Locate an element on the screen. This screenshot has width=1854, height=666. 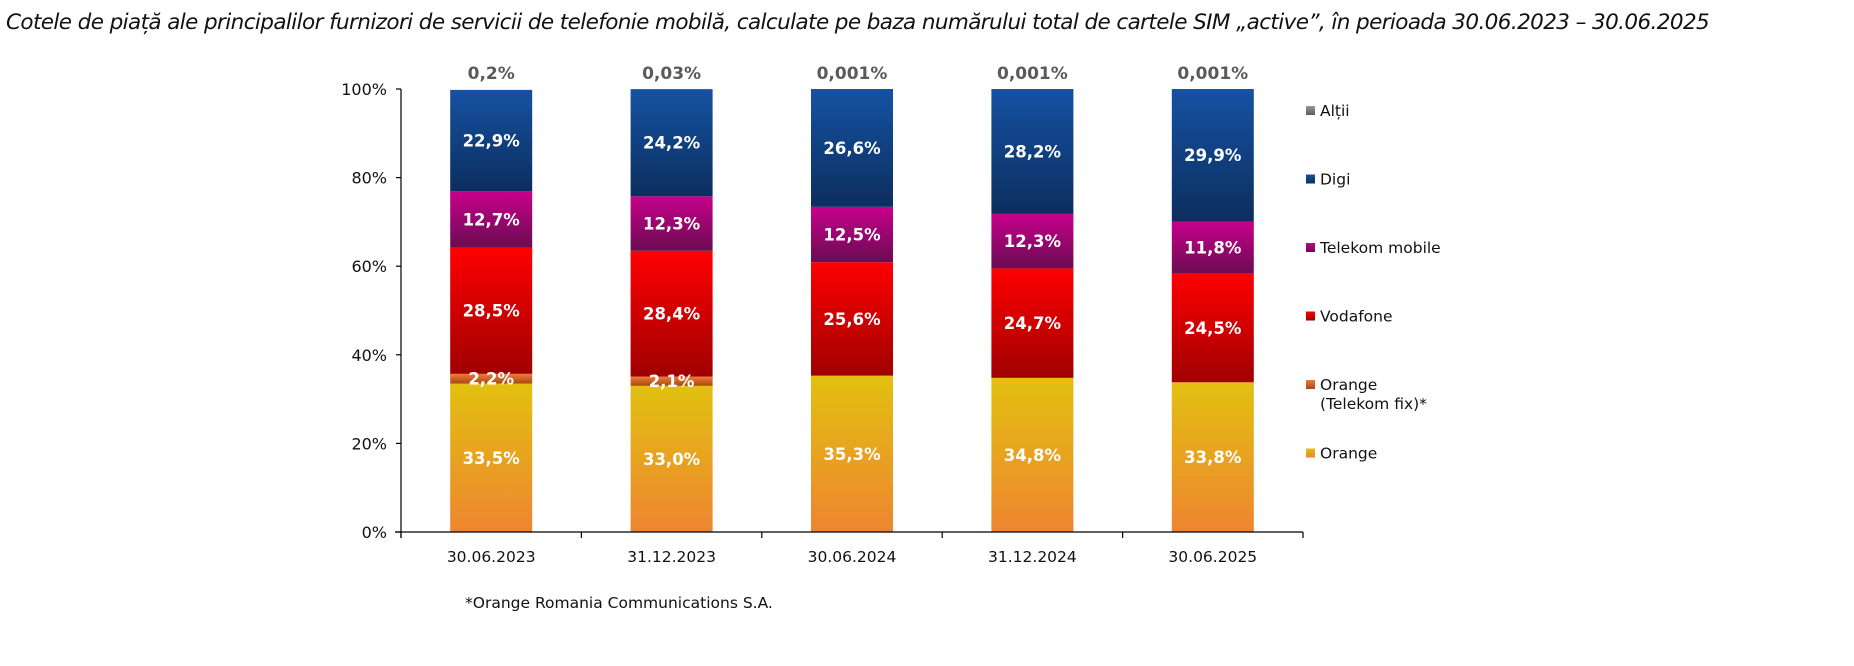
data-label-vodafone-0: 28,5% is located at coordinates (492, 311).